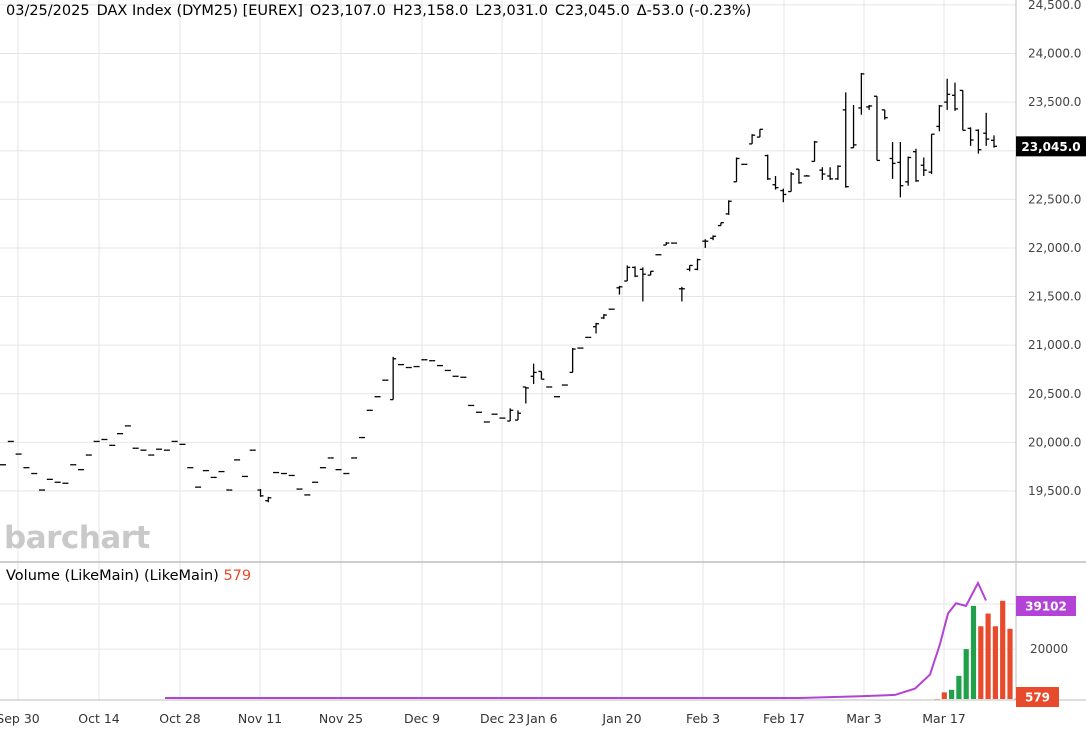  I want to click on x-tick-label: Jan 6, so click(541, 718).